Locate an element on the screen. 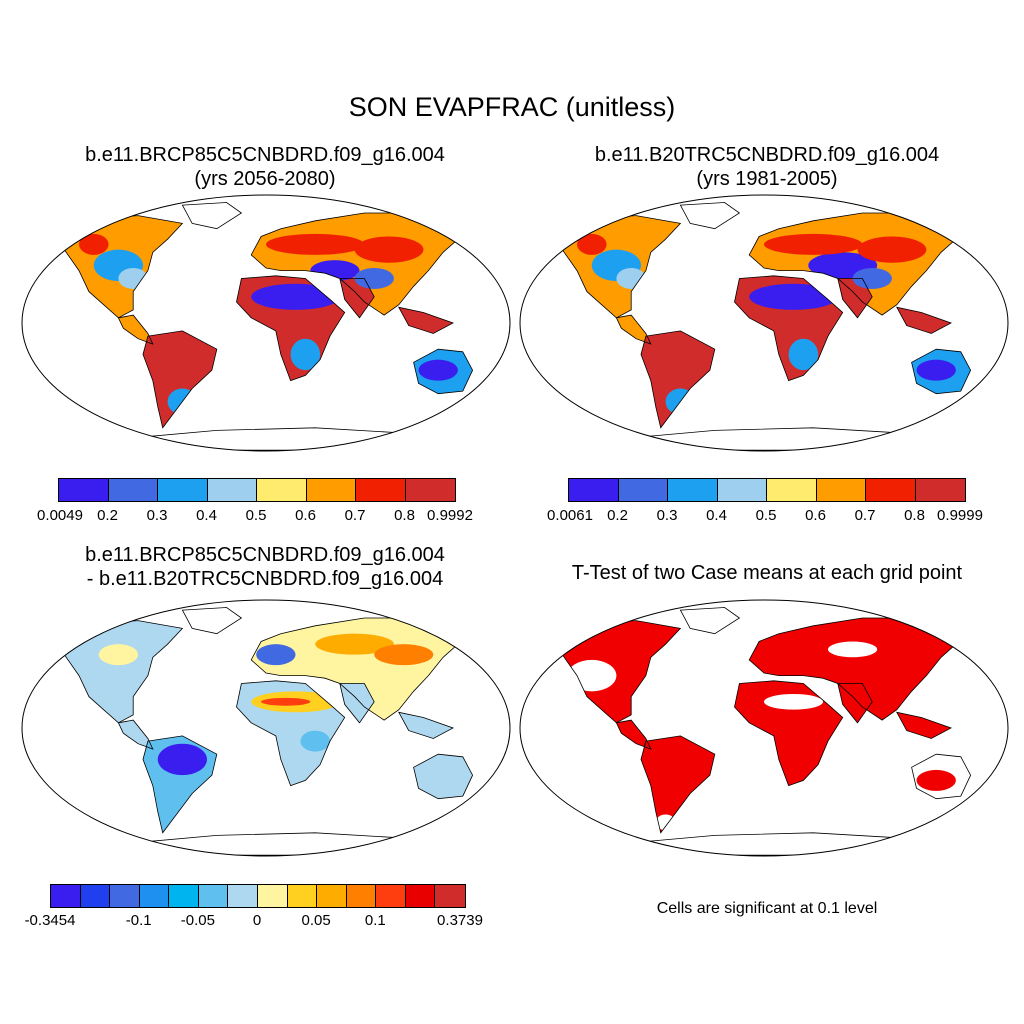 Image resolution: width=1024 pixels, height=1024 pixels. land-northAmerica is located at coordinates (621, 671).